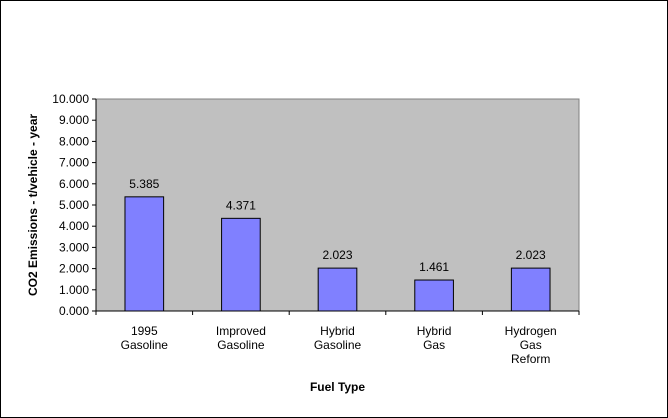  Describe the element at coordinates (33, 205) in the screenshot. I see `y-axis-title: CO2 Emissions - t/vehicle - year` at that location.